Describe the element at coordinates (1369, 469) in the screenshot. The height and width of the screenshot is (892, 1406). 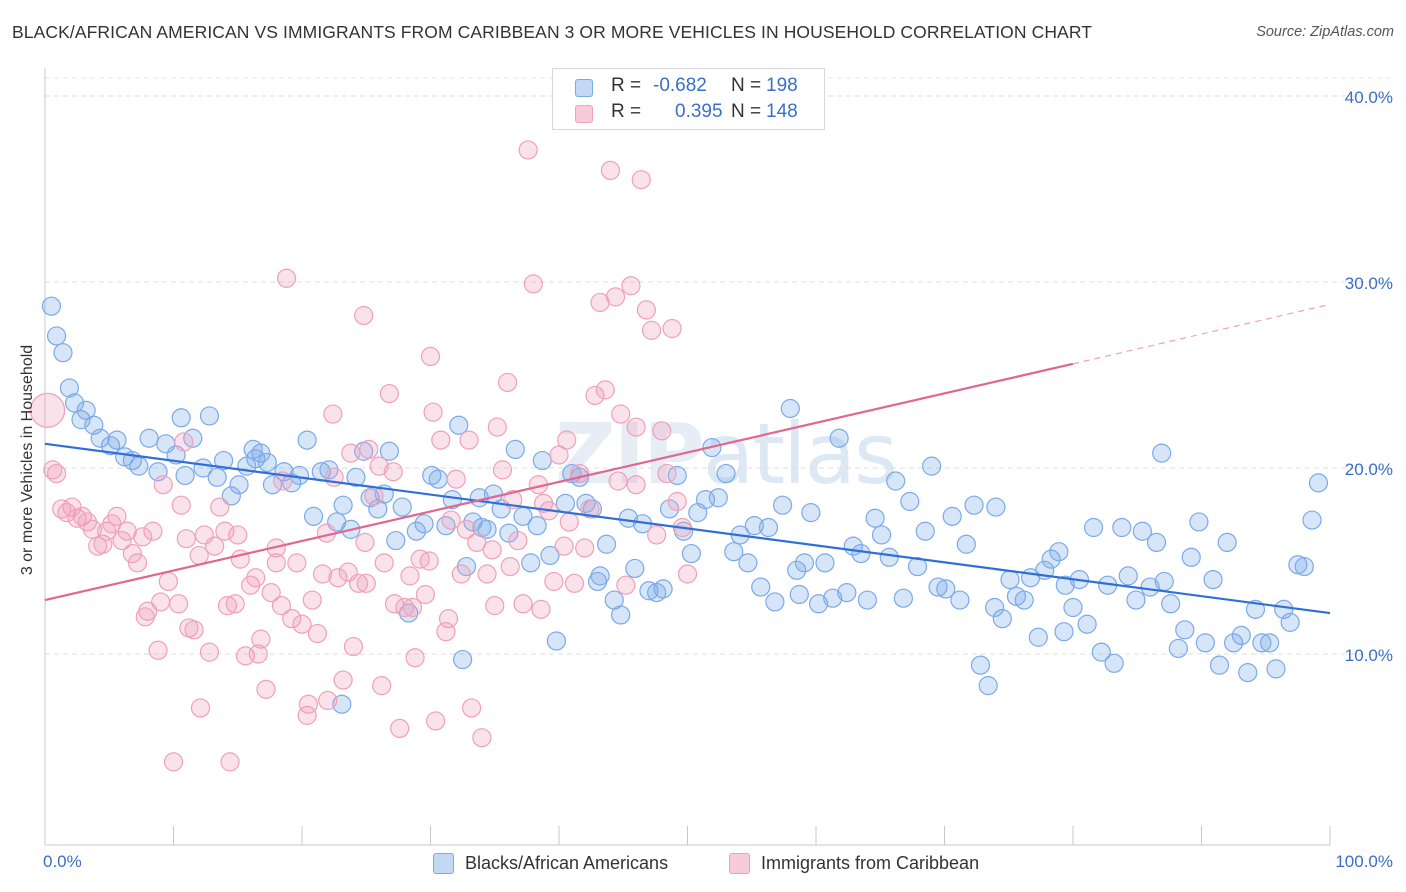
I see `y-tick-label: 20.0%` at that location.